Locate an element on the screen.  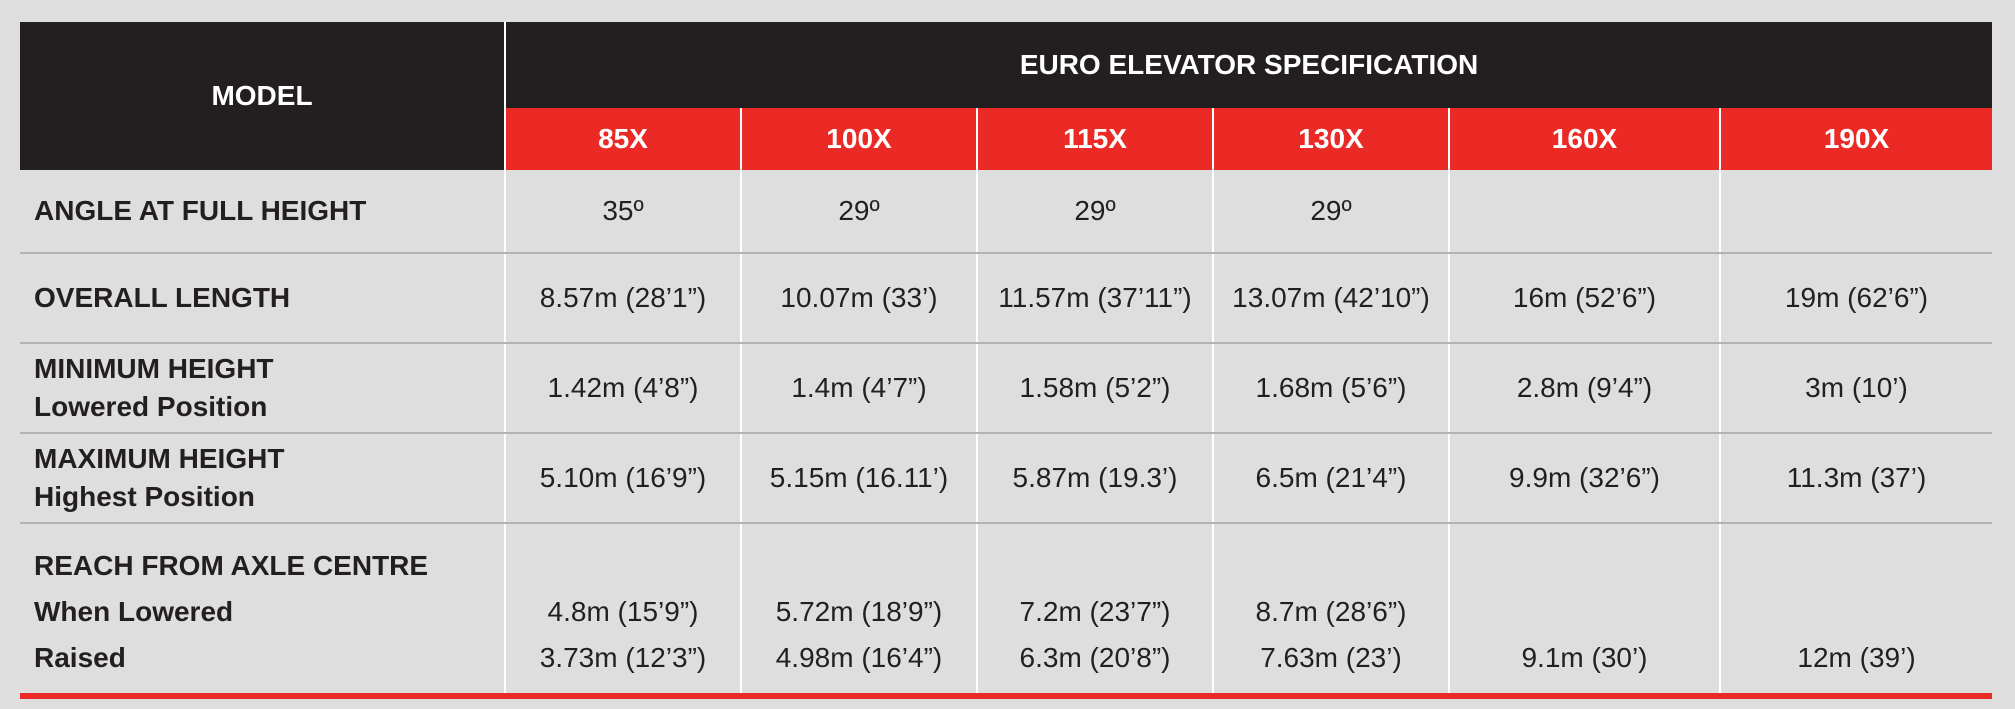
model-header: MODEL is located at coordinates (263, 96).